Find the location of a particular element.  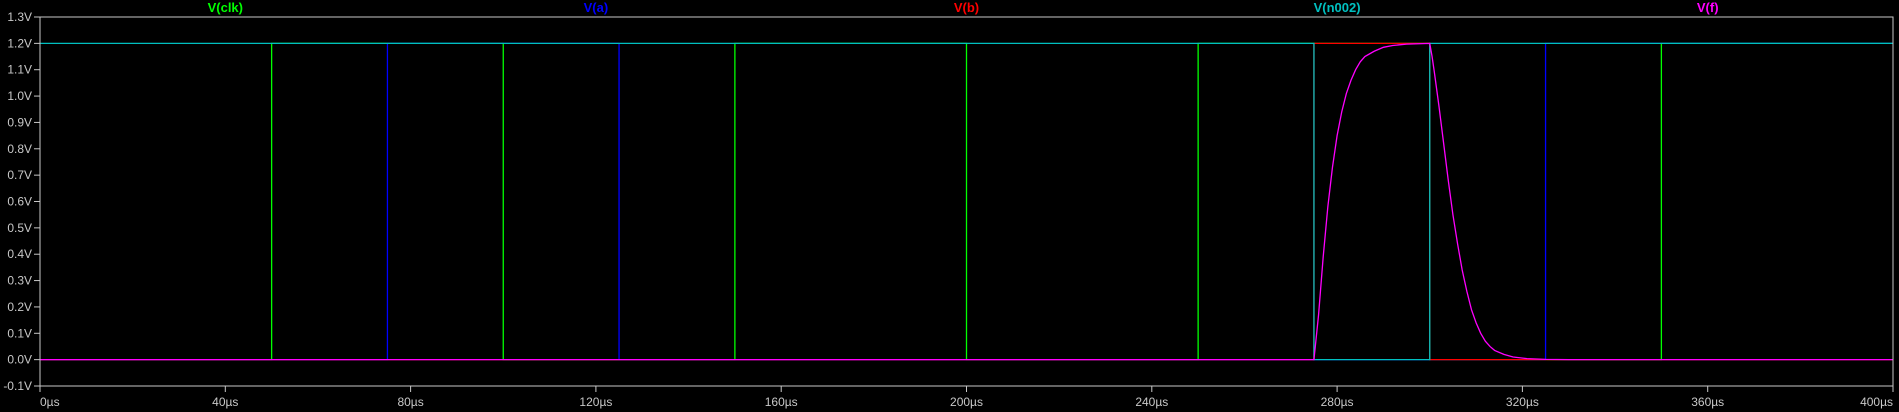

y-tick-label: 0.0V is located at coordinates (19, 360).